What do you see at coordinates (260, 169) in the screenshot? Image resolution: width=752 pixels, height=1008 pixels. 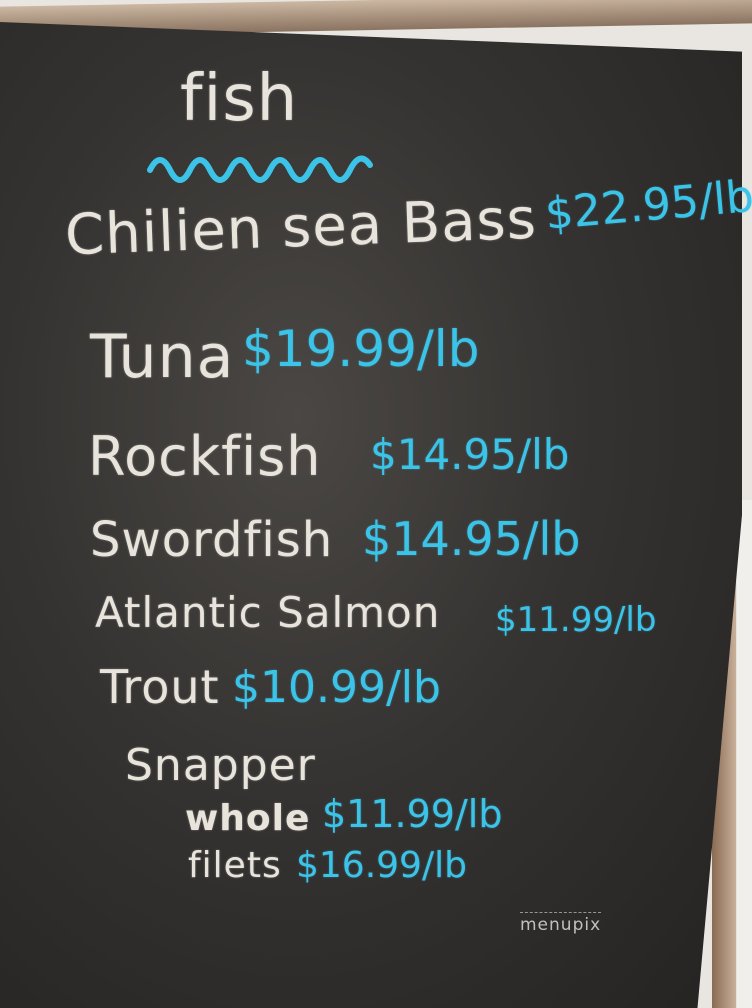 I see `wave-underline-icon` at bounding box center [260, 169].